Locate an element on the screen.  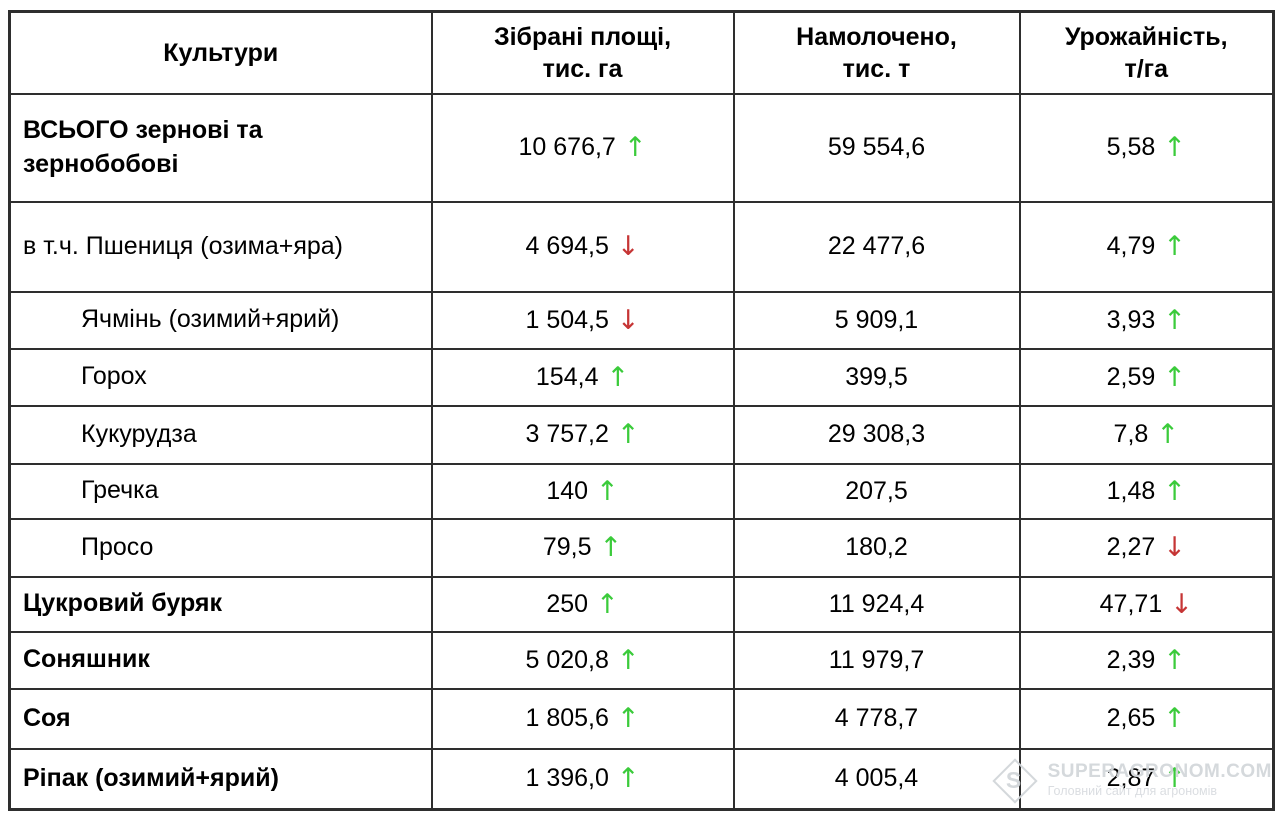
threshed-value: 4 778,7 is located at coordinates (876, 718).